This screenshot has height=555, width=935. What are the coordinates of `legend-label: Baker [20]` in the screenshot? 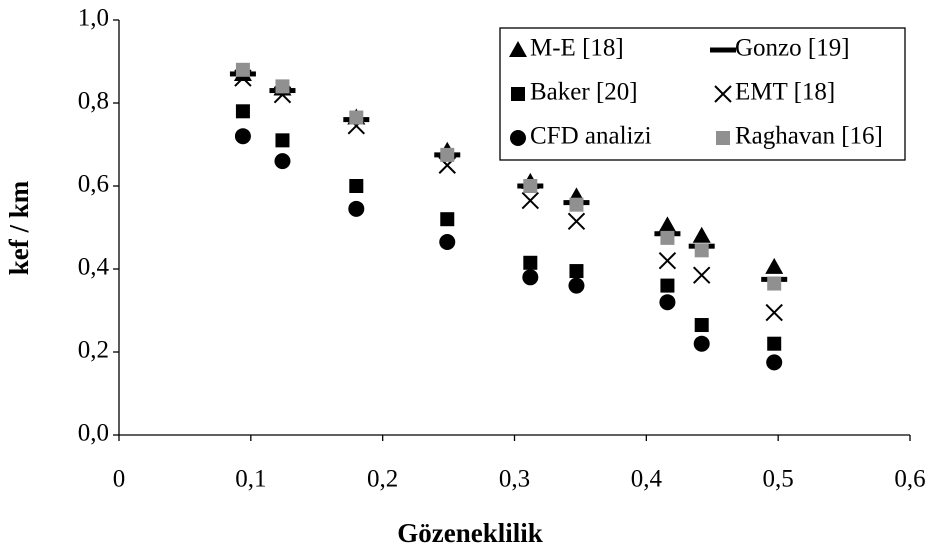 It's located at (584, 92).